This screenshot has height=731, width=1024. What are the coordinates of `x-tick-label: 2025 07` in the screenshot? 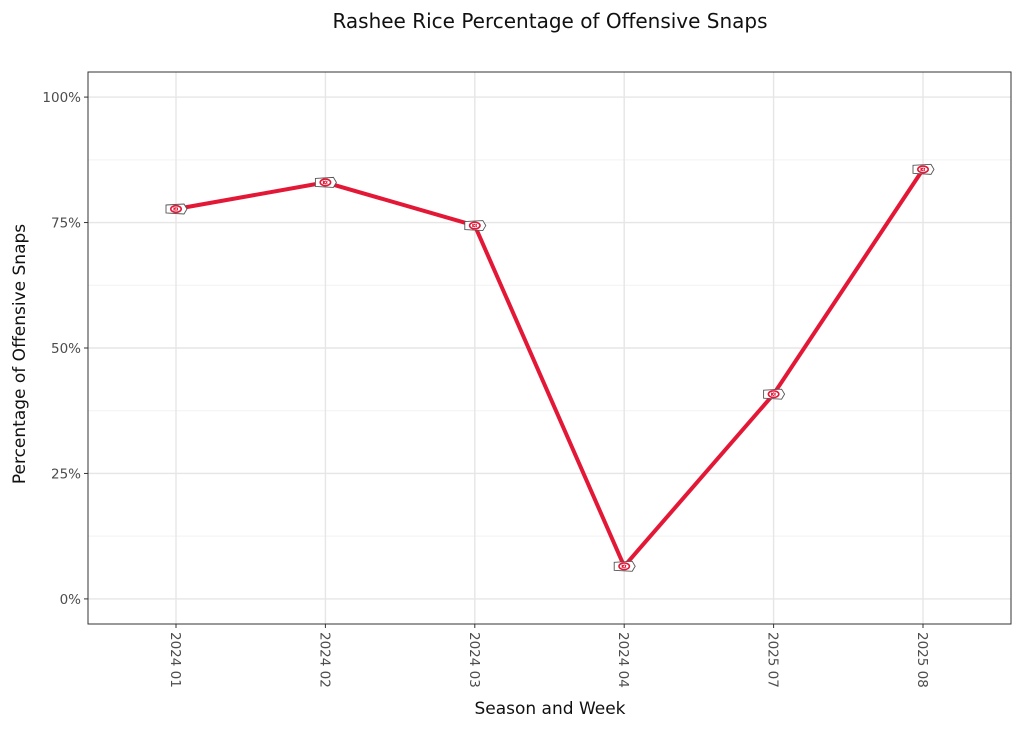 It's located at (773, 660).